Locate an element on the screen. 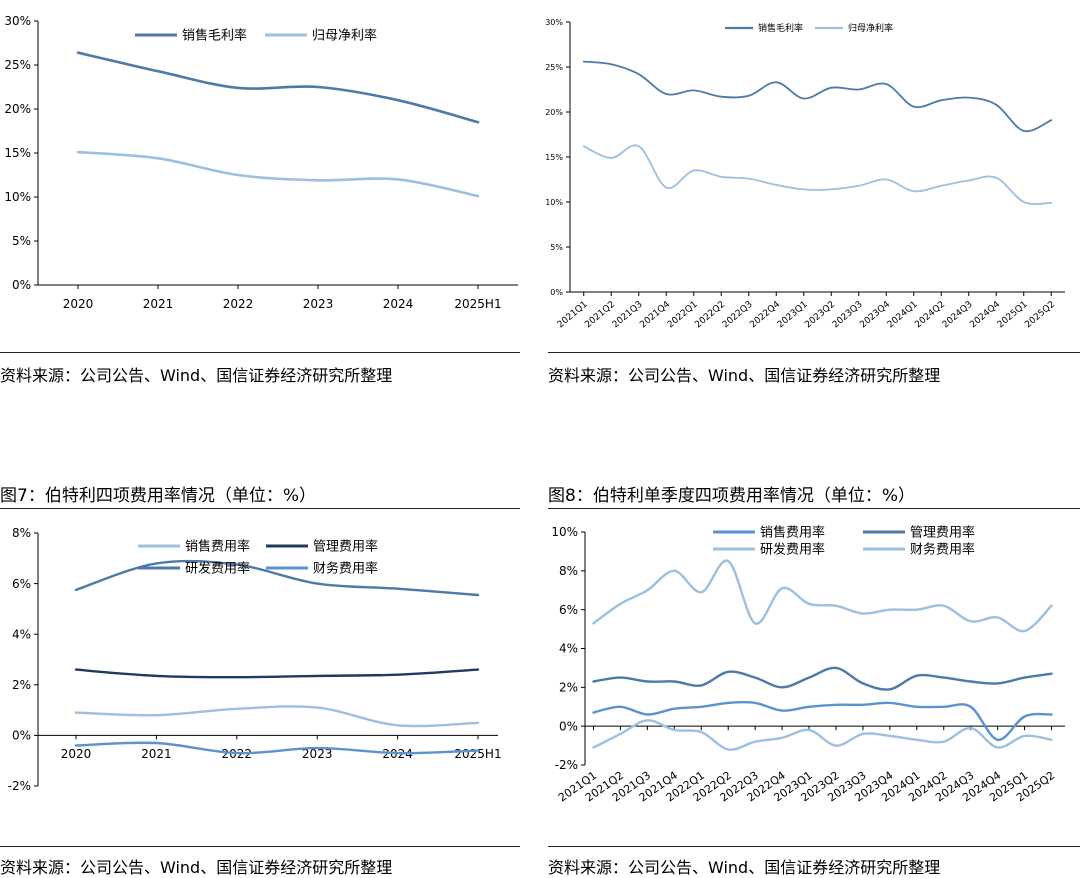 The image size is (1080, 878). x-tick-label: 2024 is located at coordinates (398, 304).